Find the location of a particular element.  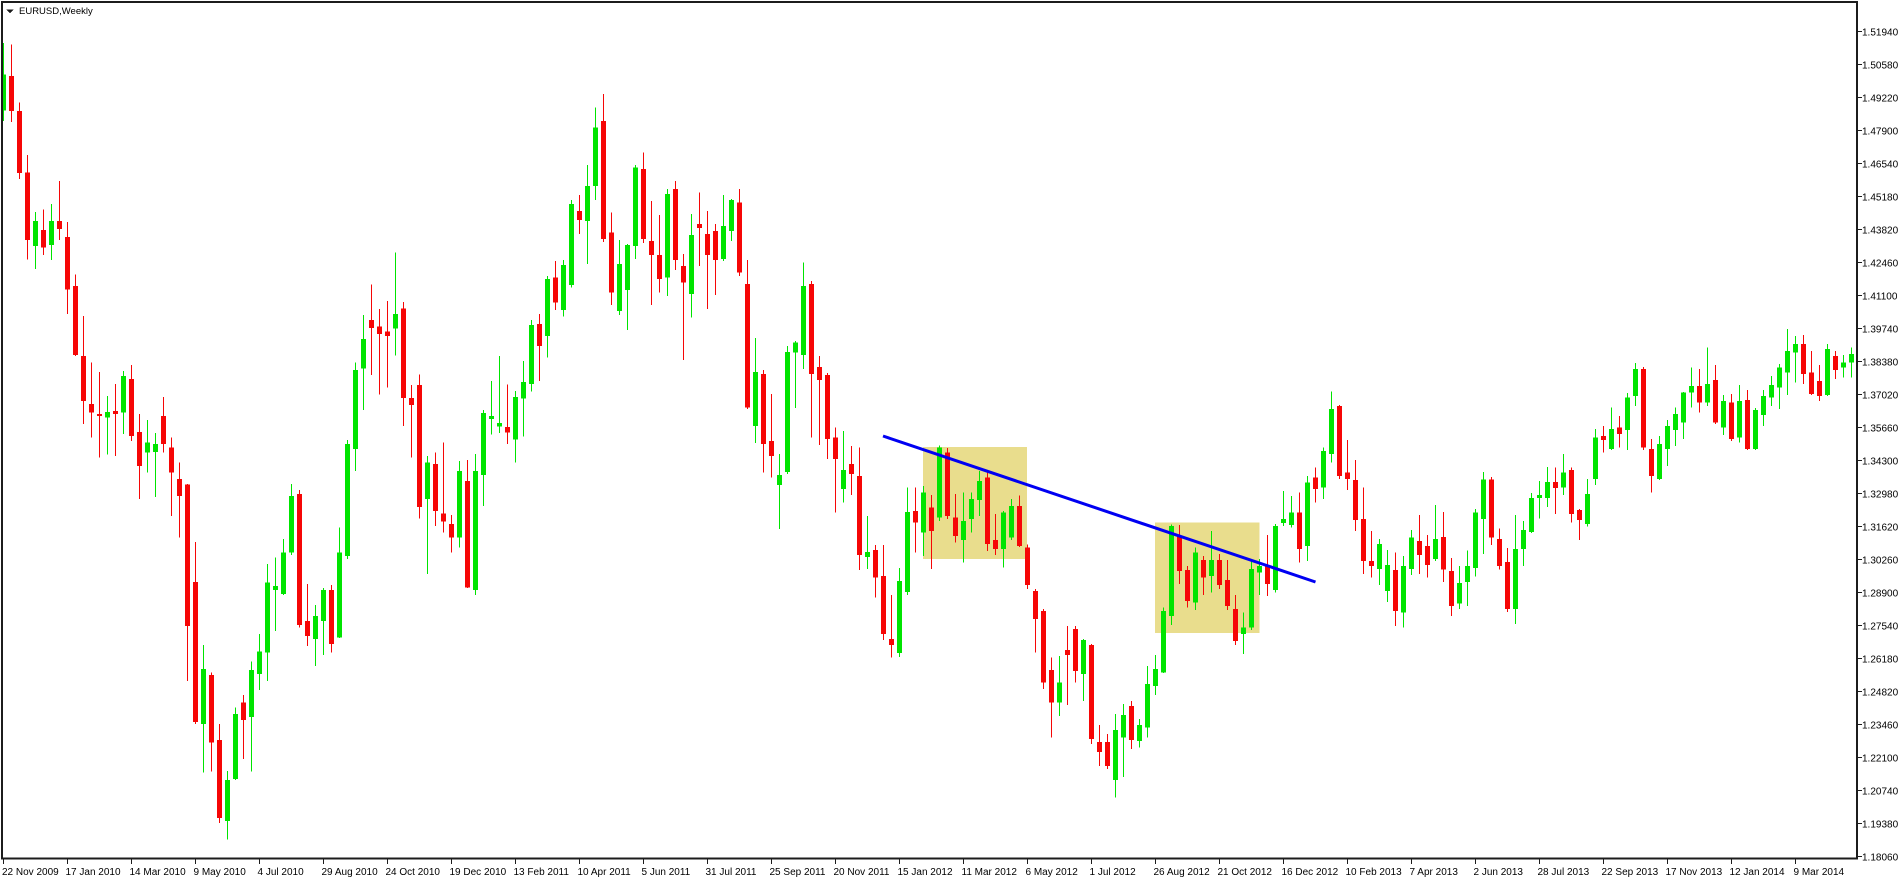

svg-text: 1.34300 is located at coordinates (1880, 462).